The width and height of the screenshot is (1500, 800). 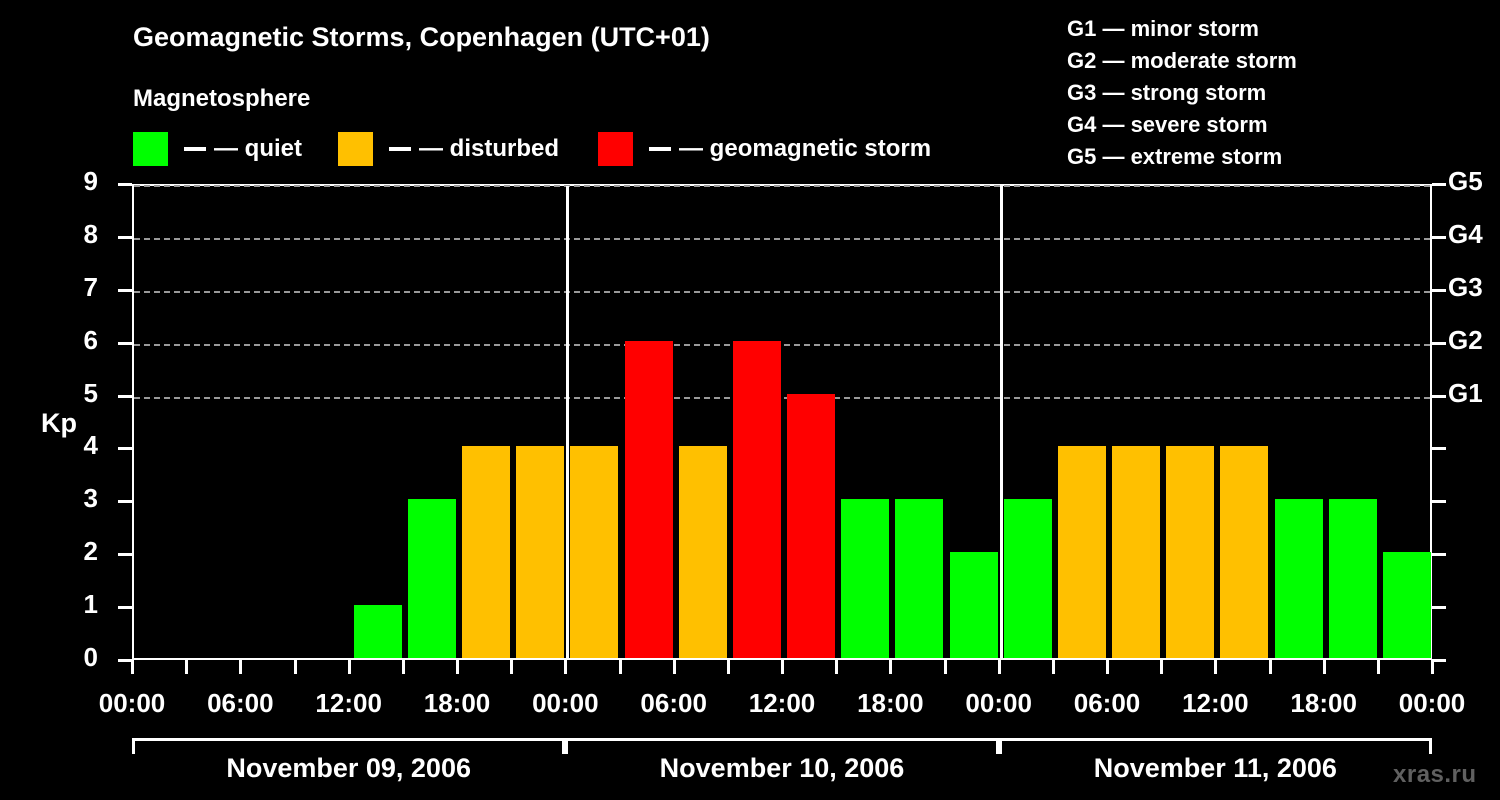 I want to click on gscale-description-g5: G5 — extreme storm, so click(x=1175, y=156).